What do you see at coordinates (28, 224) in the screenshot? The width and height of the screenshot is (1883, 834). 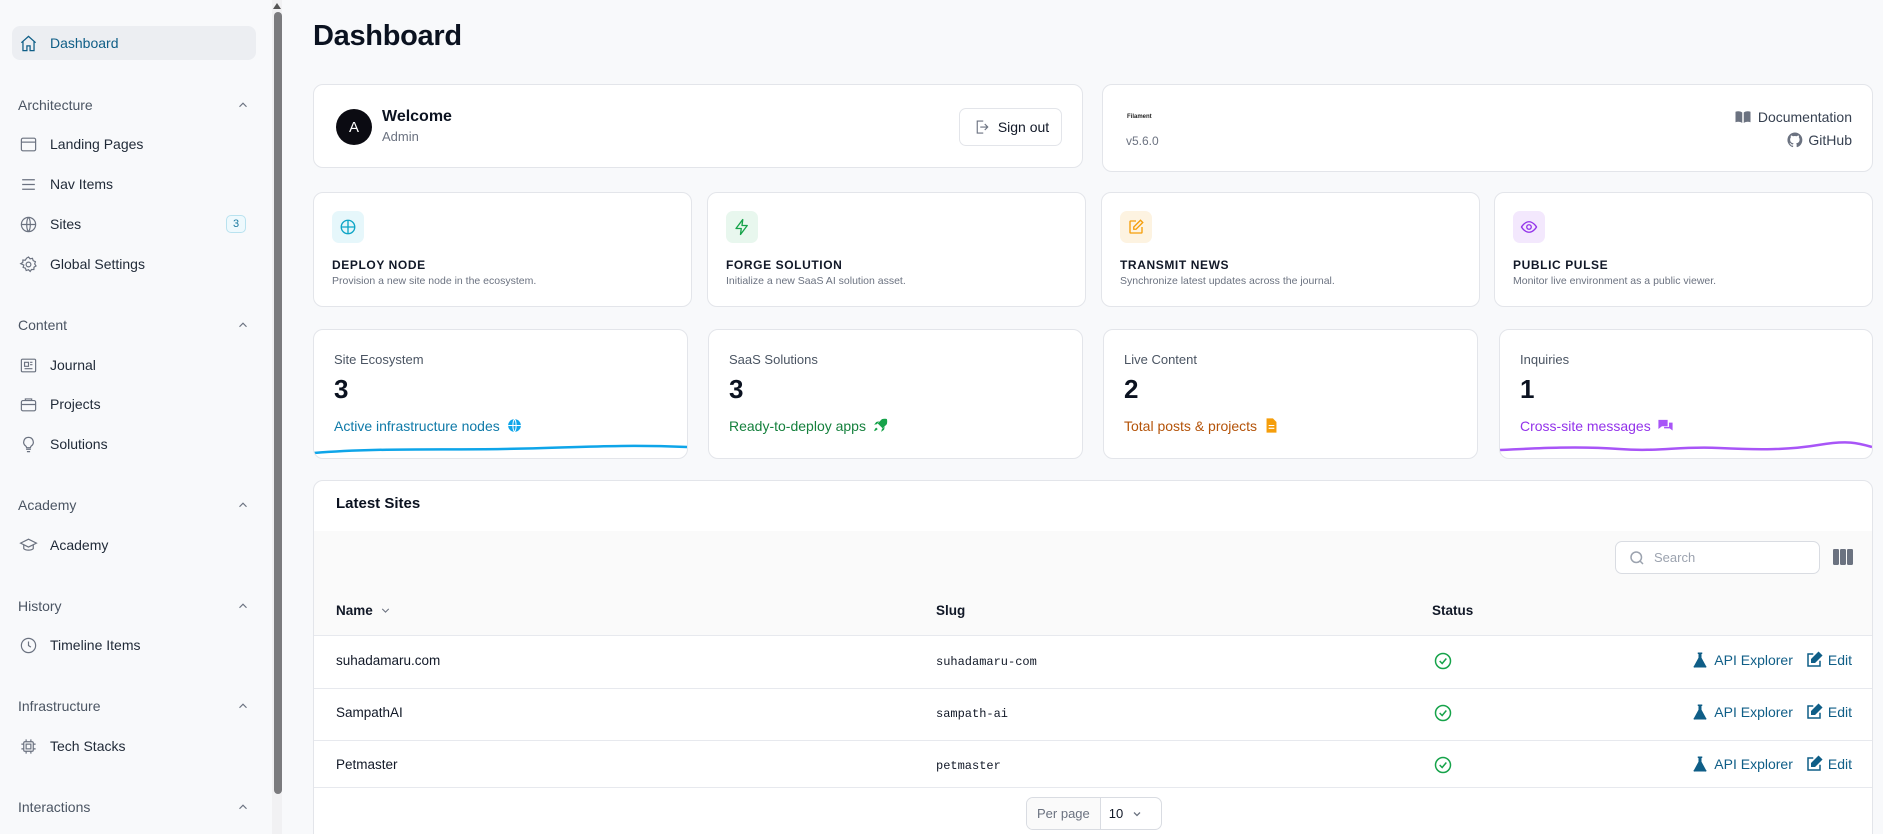 I see `globe-icon` at bounding box center [28, 224].